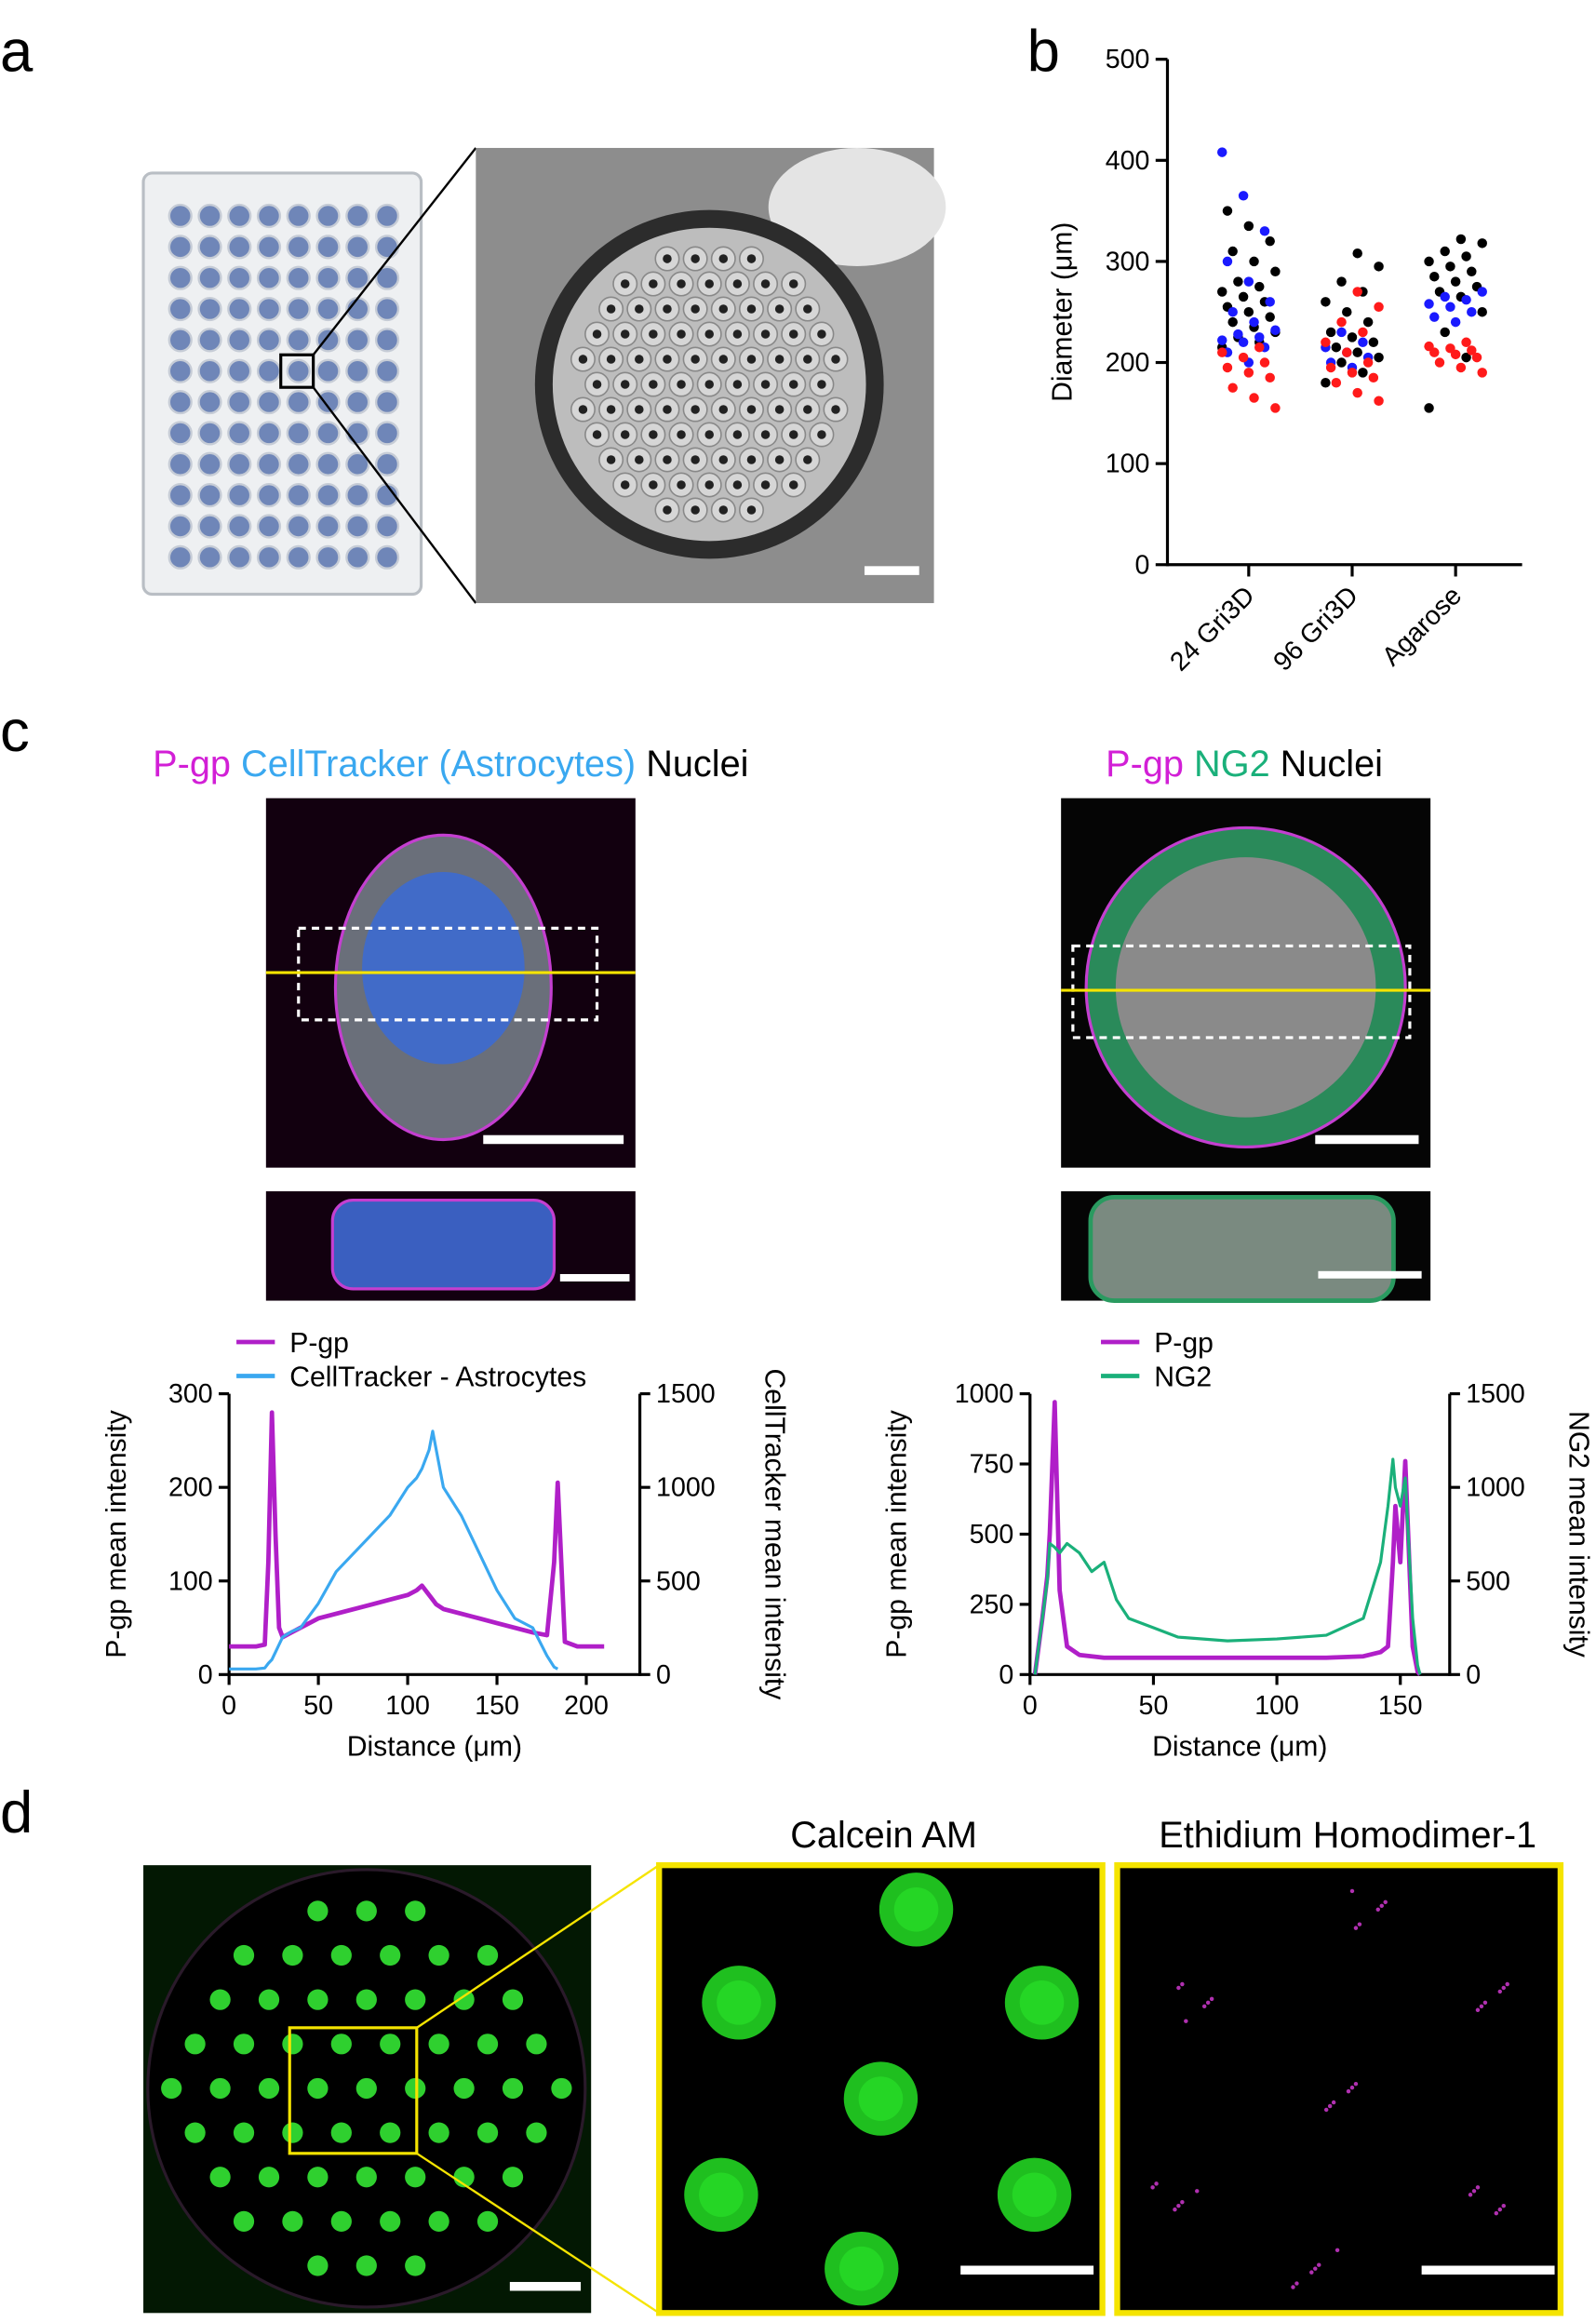 Image resolution: width=1596 pixels, height=2322 pixels. I want to click on line-series, so click(394, 1550).